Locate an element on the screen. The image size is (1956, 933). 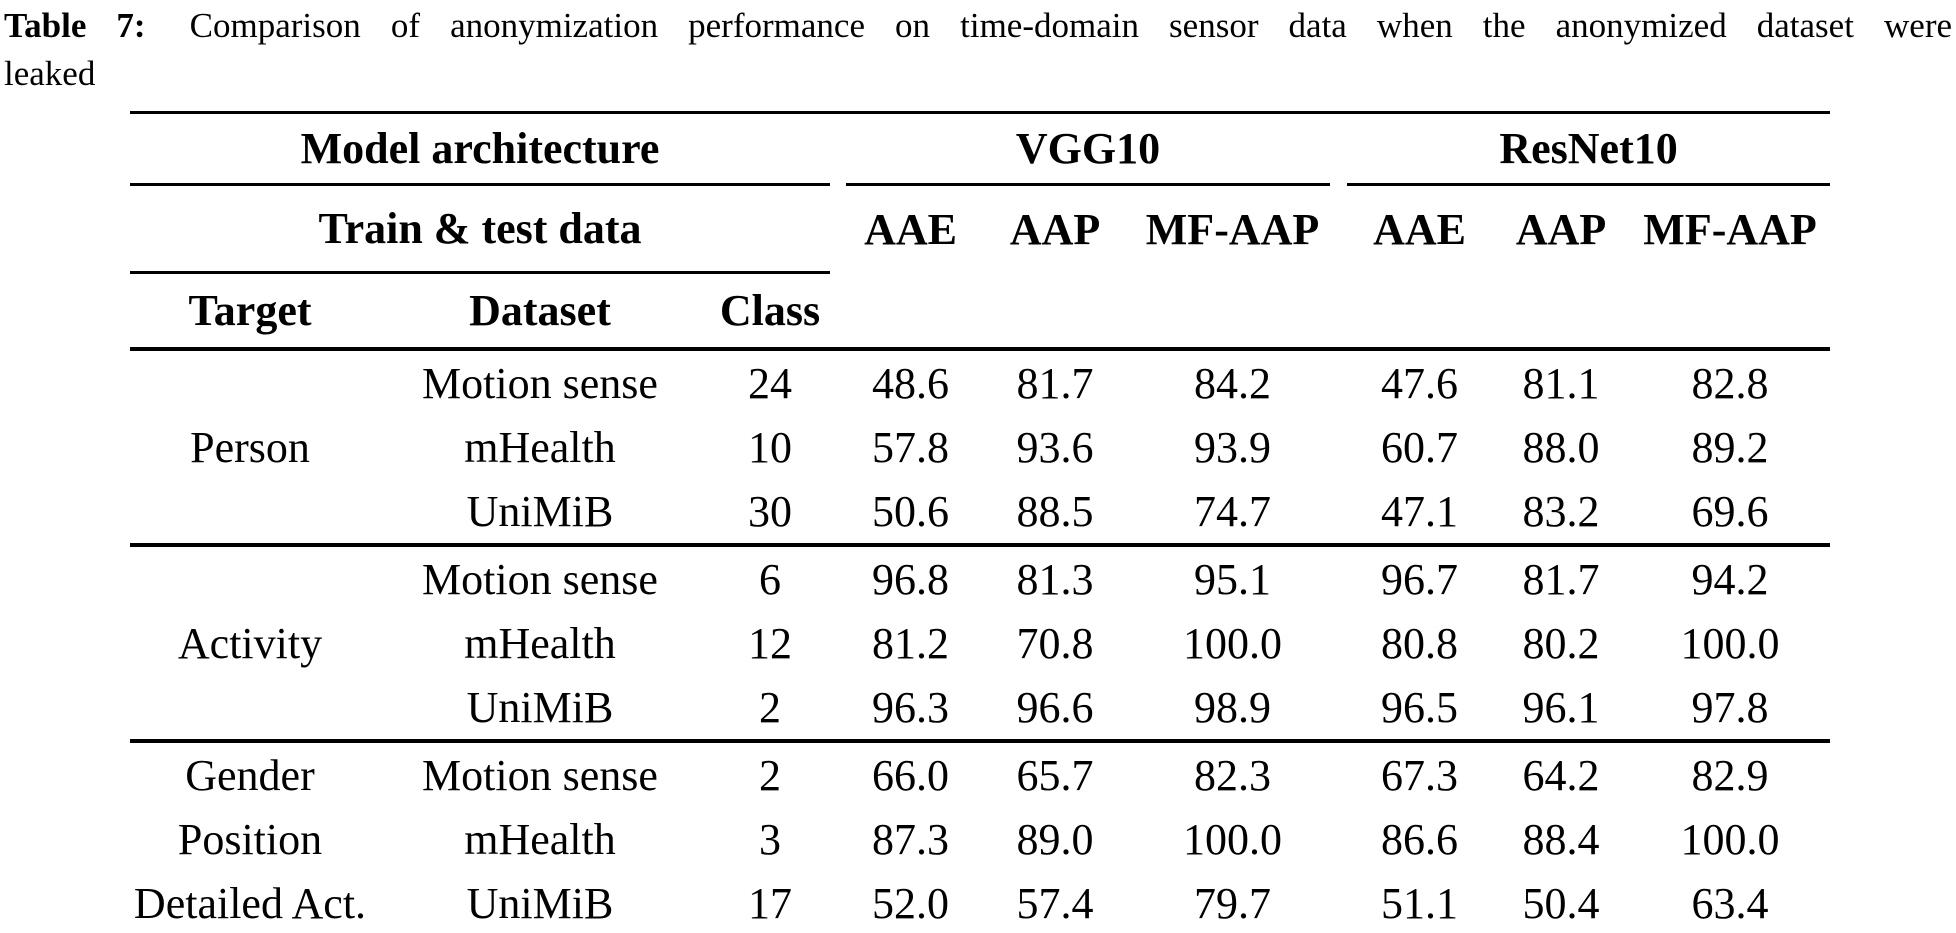
caption-label: Table 7: is located at coordinates (75, 25).